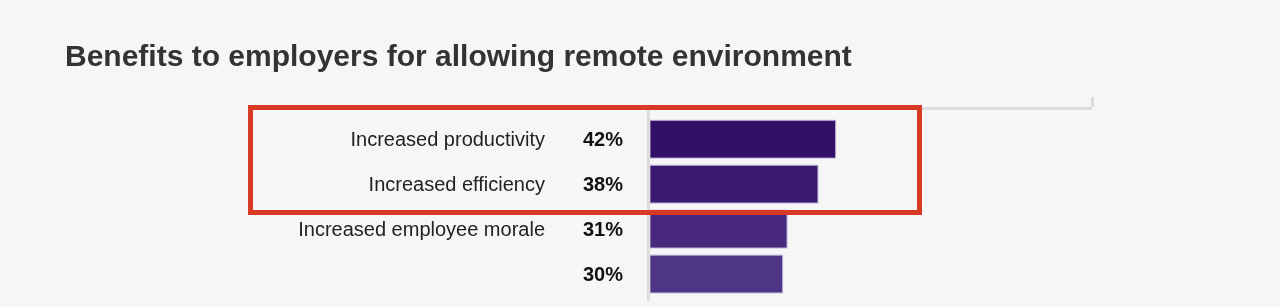 This screenshot has height=307, width=1280. I want to click on data-label: 31%, so click(603, 229).